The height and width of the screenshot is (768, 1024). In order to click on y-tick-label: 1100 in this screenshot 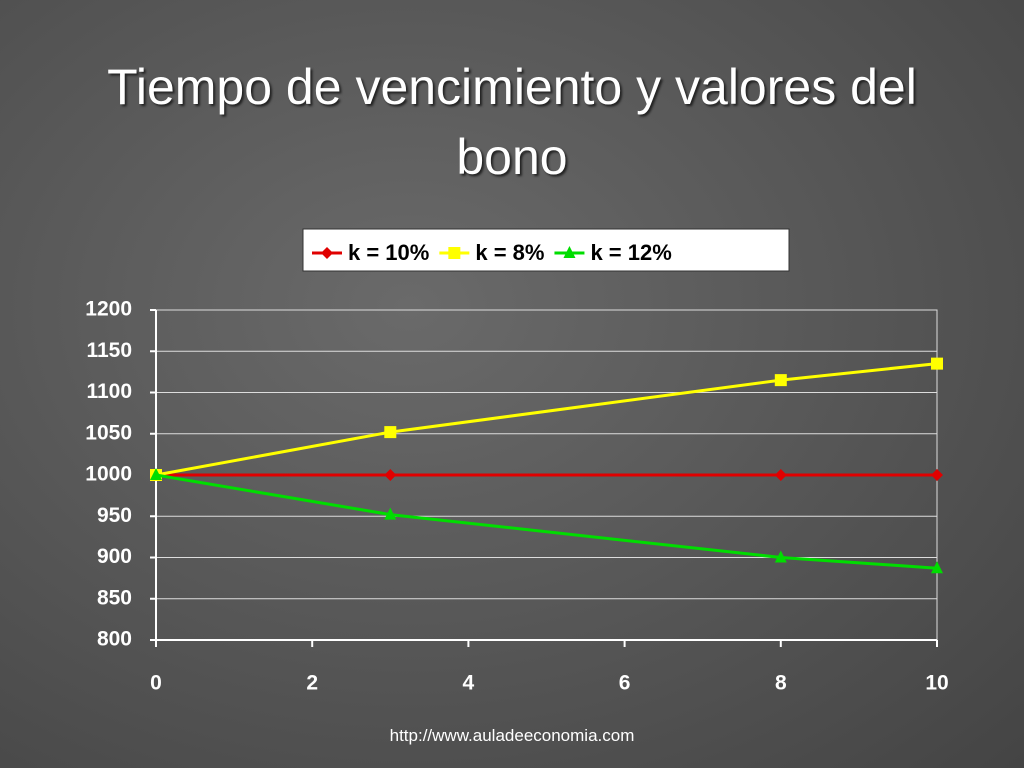, I will do `click(109, 391)`.